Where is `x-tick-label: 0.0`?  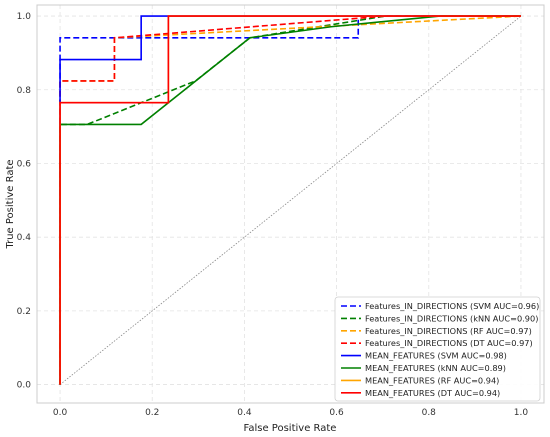
x-tick-label: 0.0 is located at coordinates (60, 413).